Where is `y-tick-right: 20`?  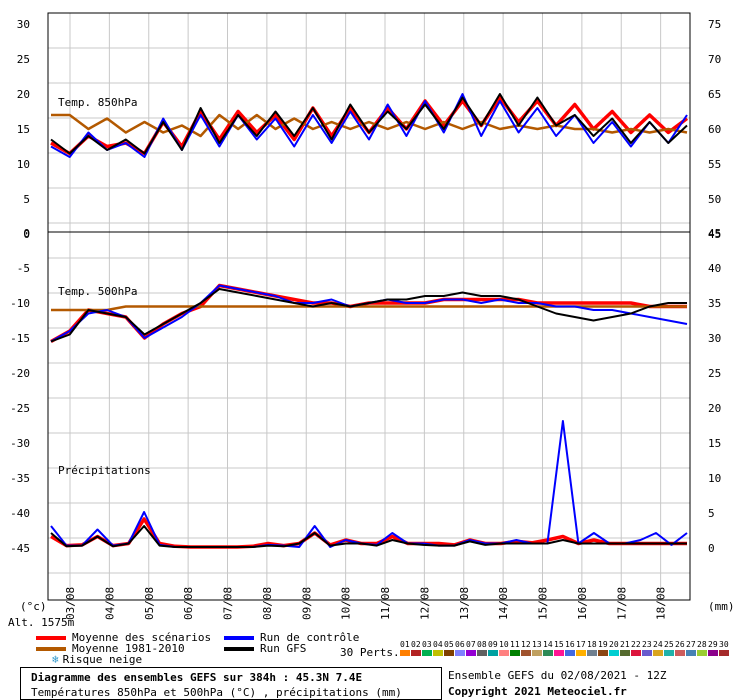 y-tick-right: 20 is located at coordinates (714, 408).